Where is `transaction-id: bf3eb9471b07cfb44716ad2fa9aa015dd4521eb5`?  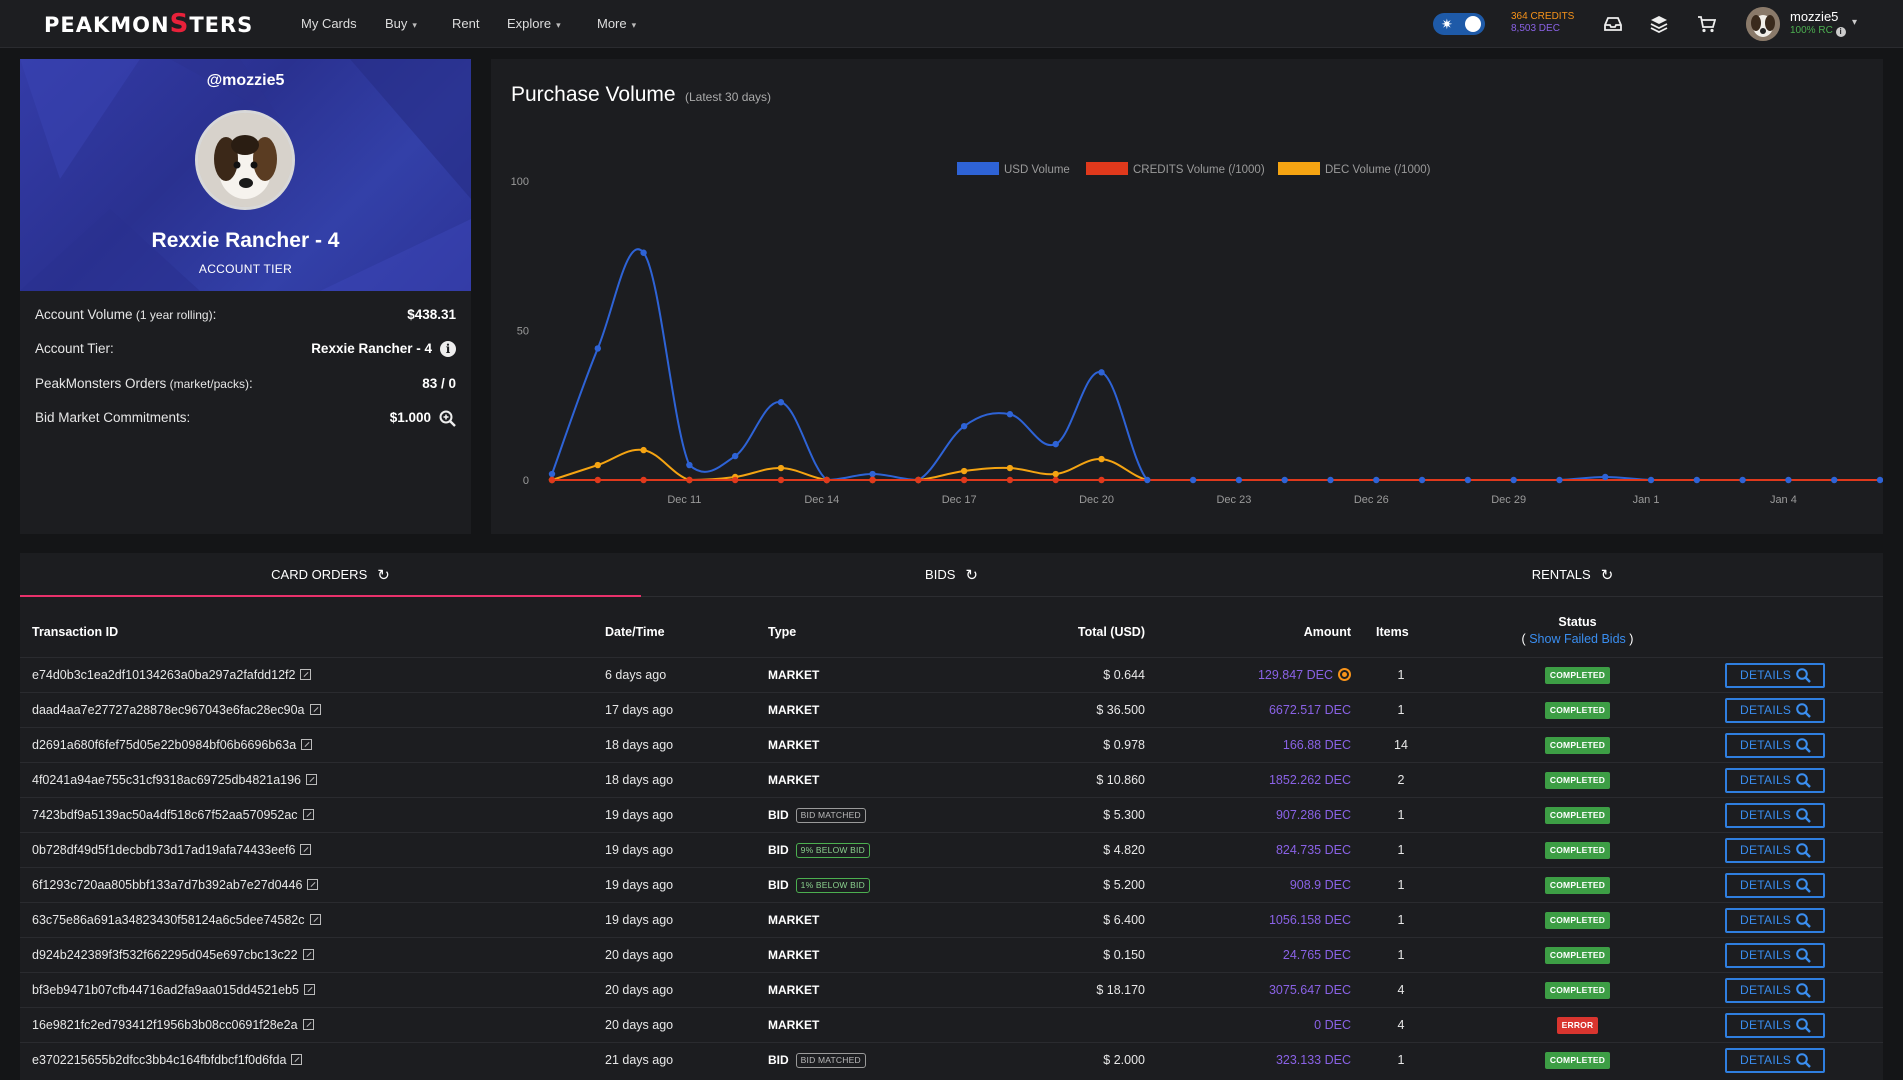 transaction-id: bf3eb9471b07cfb44716ad2fa9aa015dd4521eb5 is located at coordinates (173, 990).